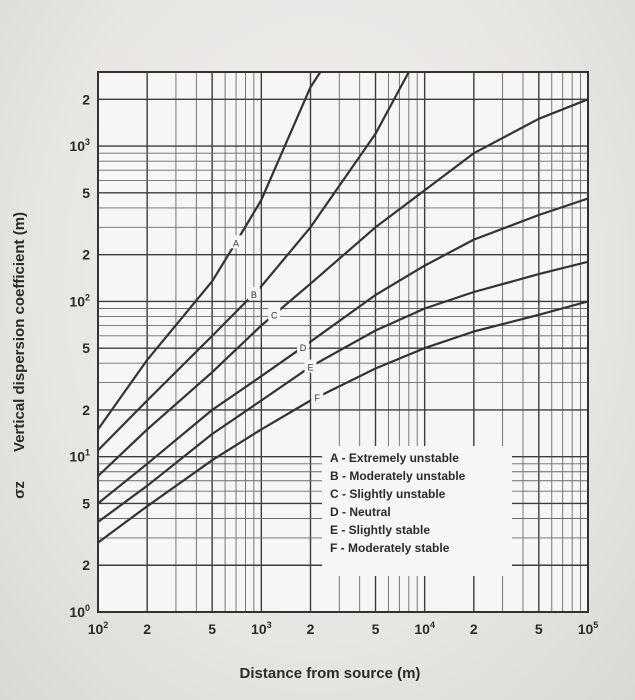 This screenshot has width=635, height=700. I want to click on curve-labels: A B C DE F, so click(277, 319).